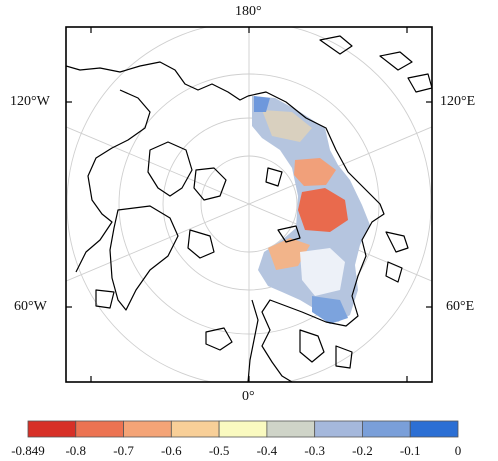 The width and height of the screenshot is (498, 461). What do you see at coordinates (171, 450) in the screenshot?
I see `colorbar-tick-label: -0.6` at bounding box center [171, 450].